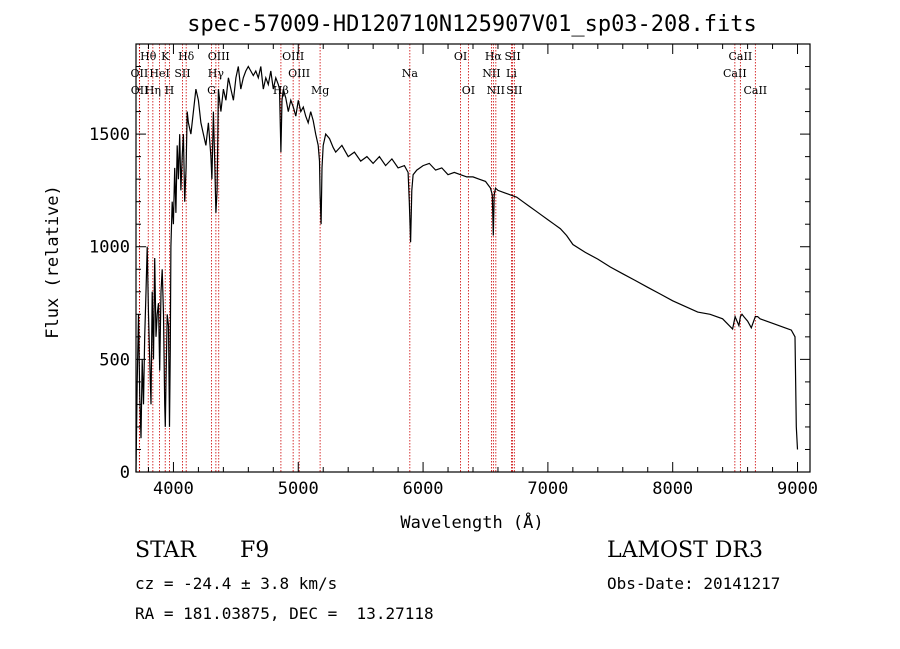 This screenshot has height=649, width=900. What do you see at coordinates (173, 489) in the screenshot?
I see `x-tick-label: 4000` at bounding box center [173, 489].